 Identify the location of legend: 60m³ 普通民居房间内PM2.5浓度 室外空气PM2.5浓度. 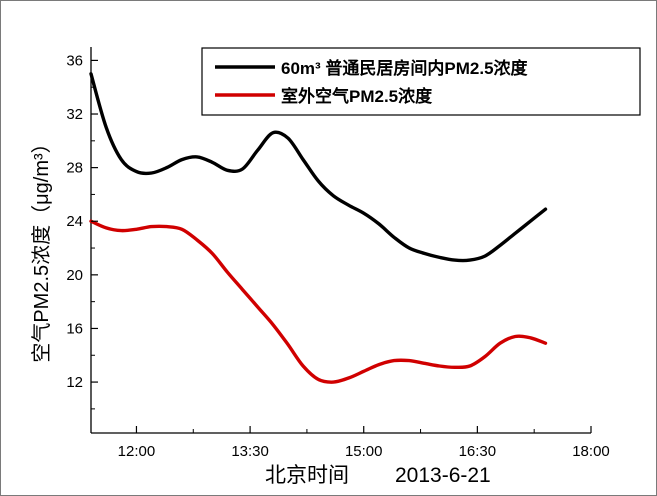
(421, 81).